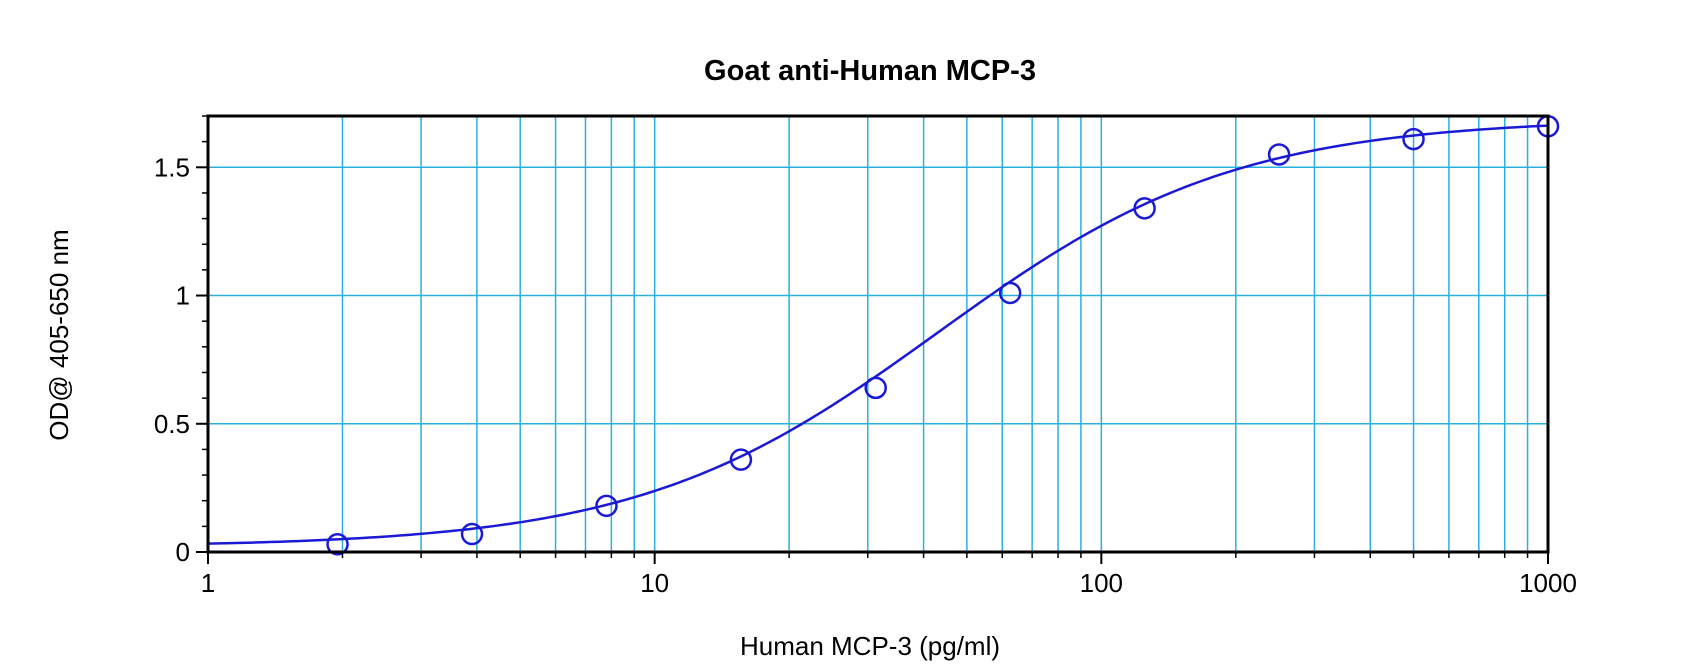 This screenshot has width=1700, height=671. What do you see at coordinates (1548, 583) in the screenshot?
I see `x-tick-label: 1000` at bounding box center [1548, 583].